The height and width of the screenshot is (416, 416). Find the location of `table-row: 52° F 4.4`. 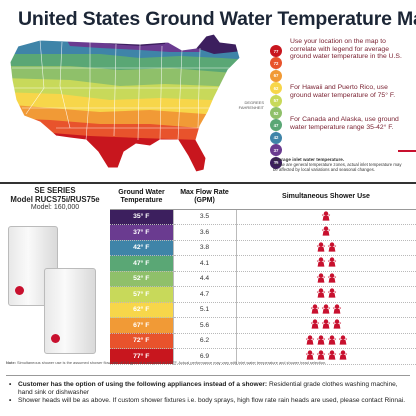

table-row: 52° F 4.4 is located at coordinates (263, 279).